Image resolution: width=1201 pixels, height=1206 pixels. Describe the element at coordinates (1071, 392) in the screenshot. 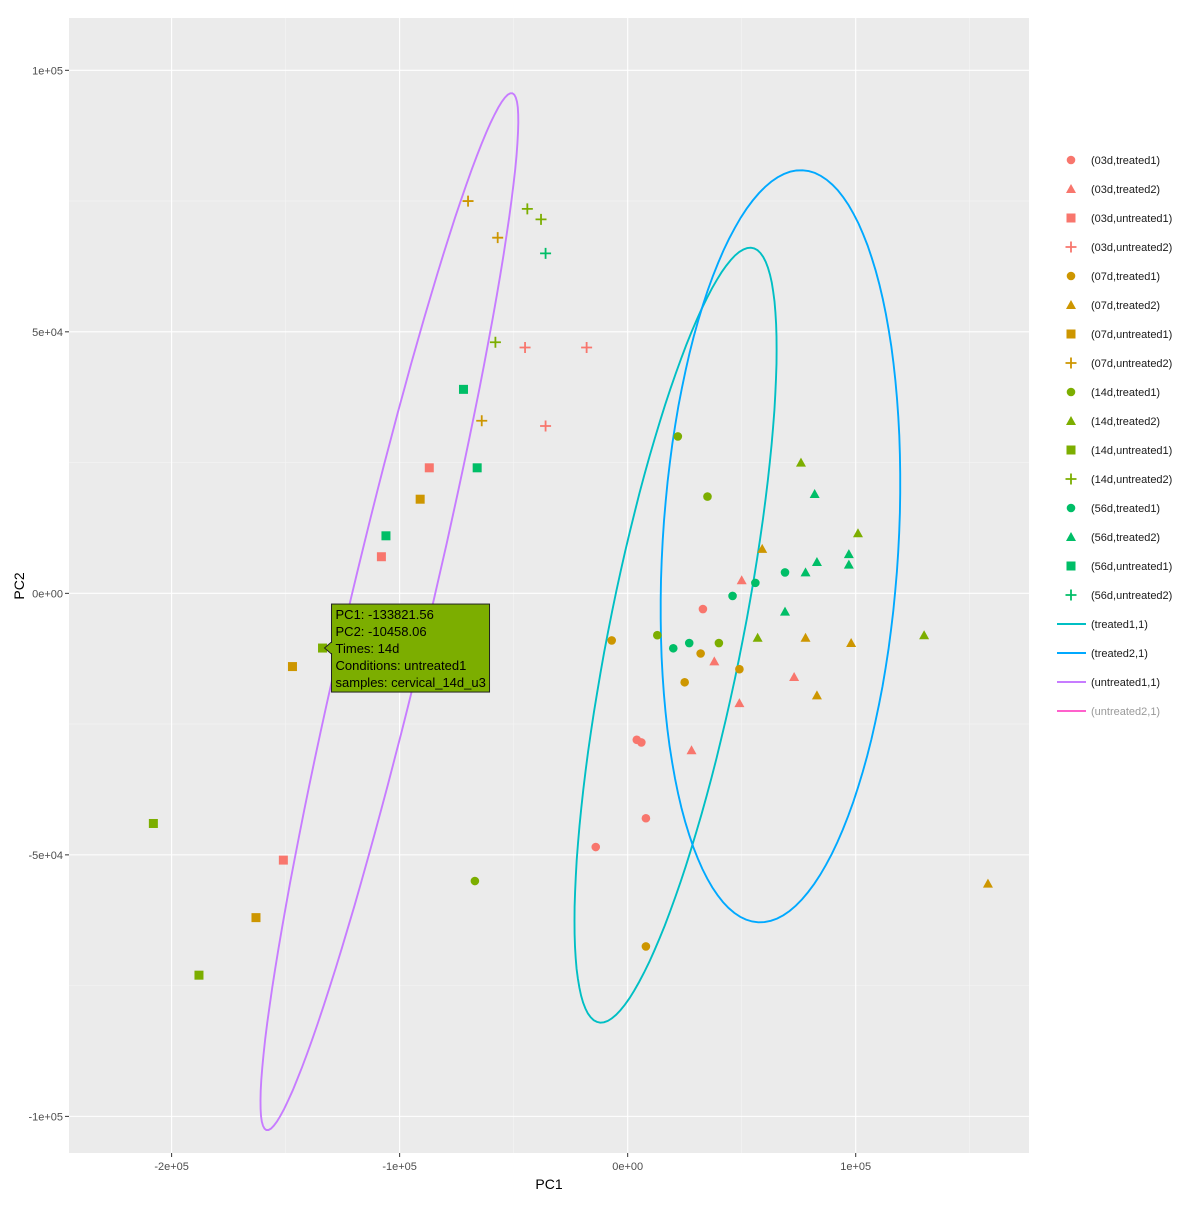

I see `legend-key-14d-treated1` at that location.